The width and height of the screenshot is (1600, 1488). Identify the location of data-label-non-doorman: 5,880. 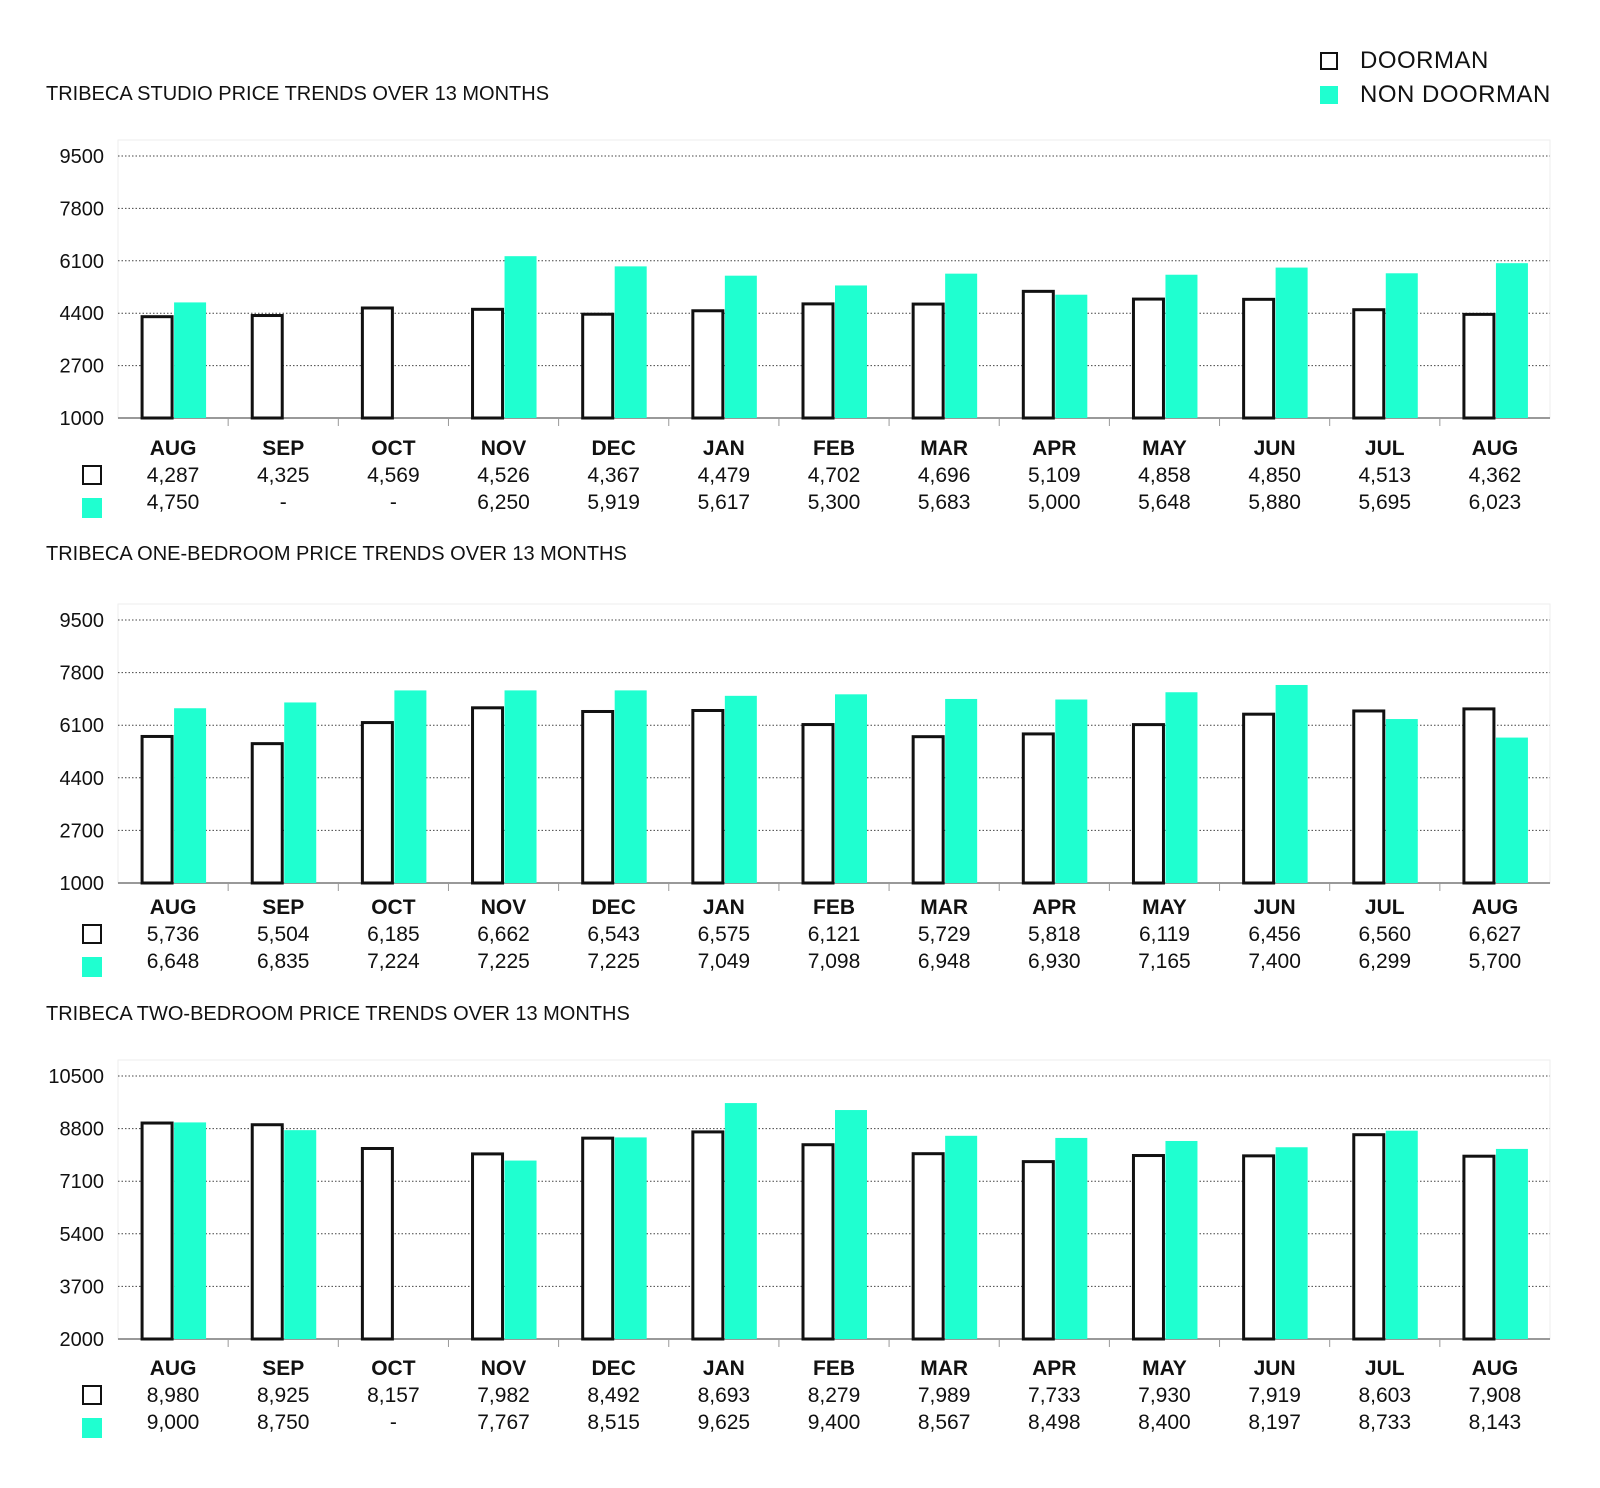
(1274, 502).